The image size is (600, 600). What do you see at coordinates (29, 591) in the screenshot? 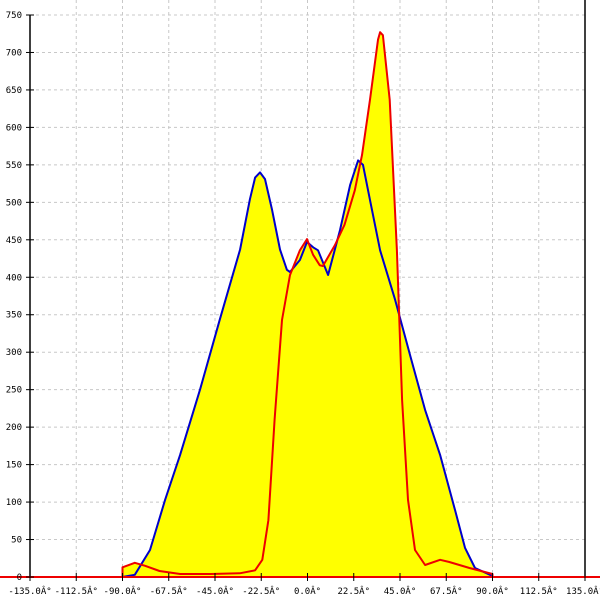
I see `x-tick-label: -135.0Â°` at bounding box center [29, 591].